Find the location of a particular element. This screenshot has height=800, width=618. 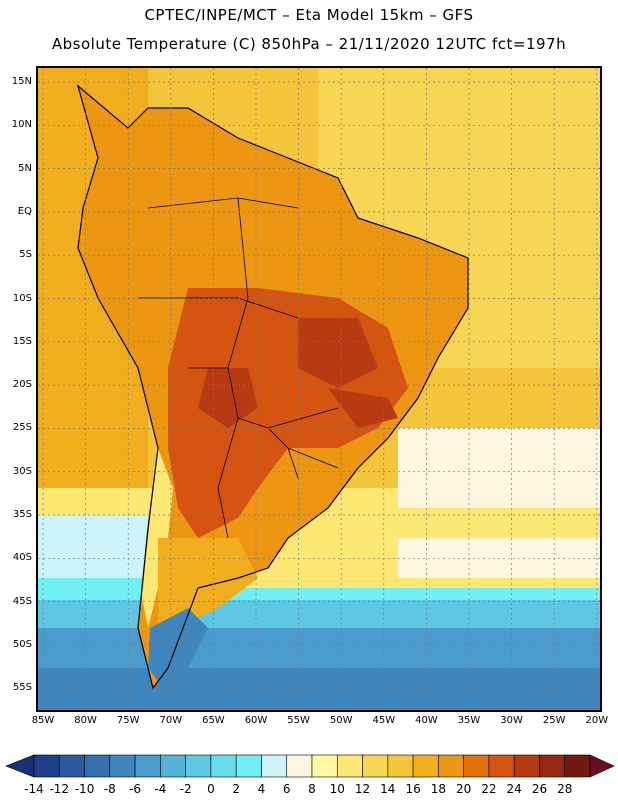

lon-label: 70W is located at coordinates (171, 720).